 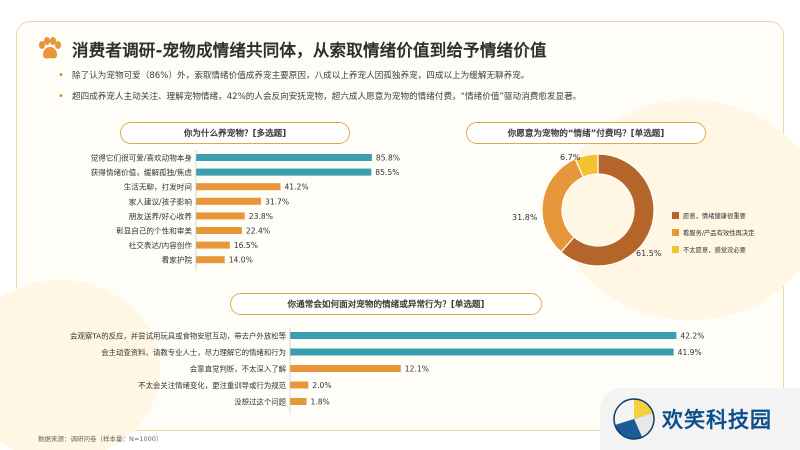 I want to click on brand-logo-text: 欢笑科技园, so click(x=717, y=420).